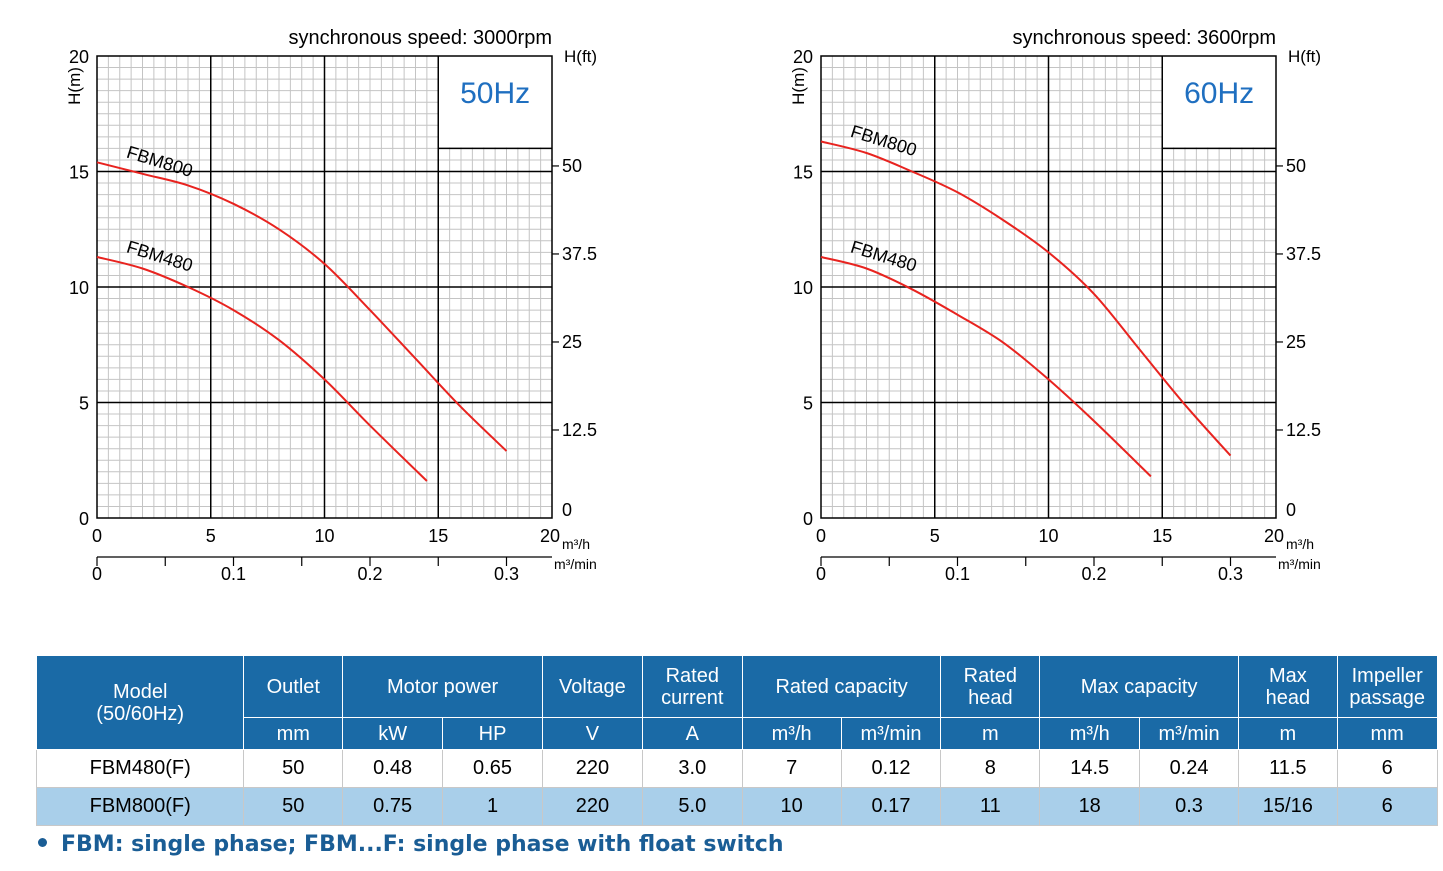  I want to click on table-cell: 10, so click(791, 806).